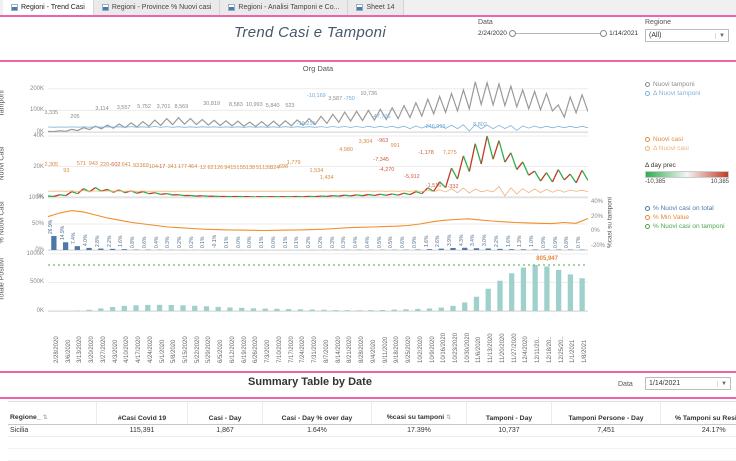 The width and height of the screenshot is (736, 461). I want to click on sheet-tab-1: Regioni - Province % Nuovi casi, so click(157, 7).